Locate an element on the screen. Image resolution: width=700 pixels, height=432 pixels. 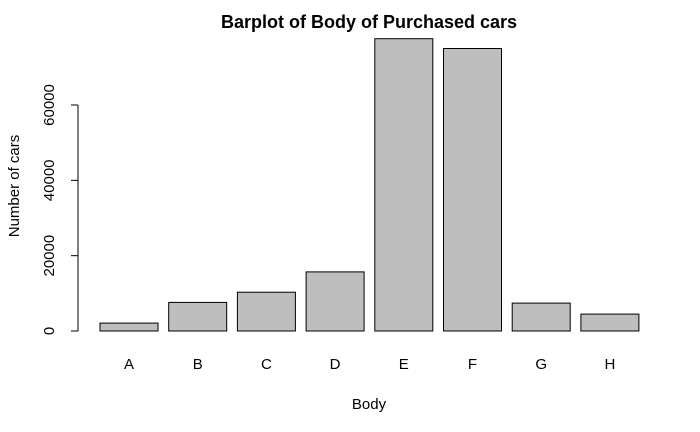
x-tick-label-e: E is located at coordinates (404, 364).